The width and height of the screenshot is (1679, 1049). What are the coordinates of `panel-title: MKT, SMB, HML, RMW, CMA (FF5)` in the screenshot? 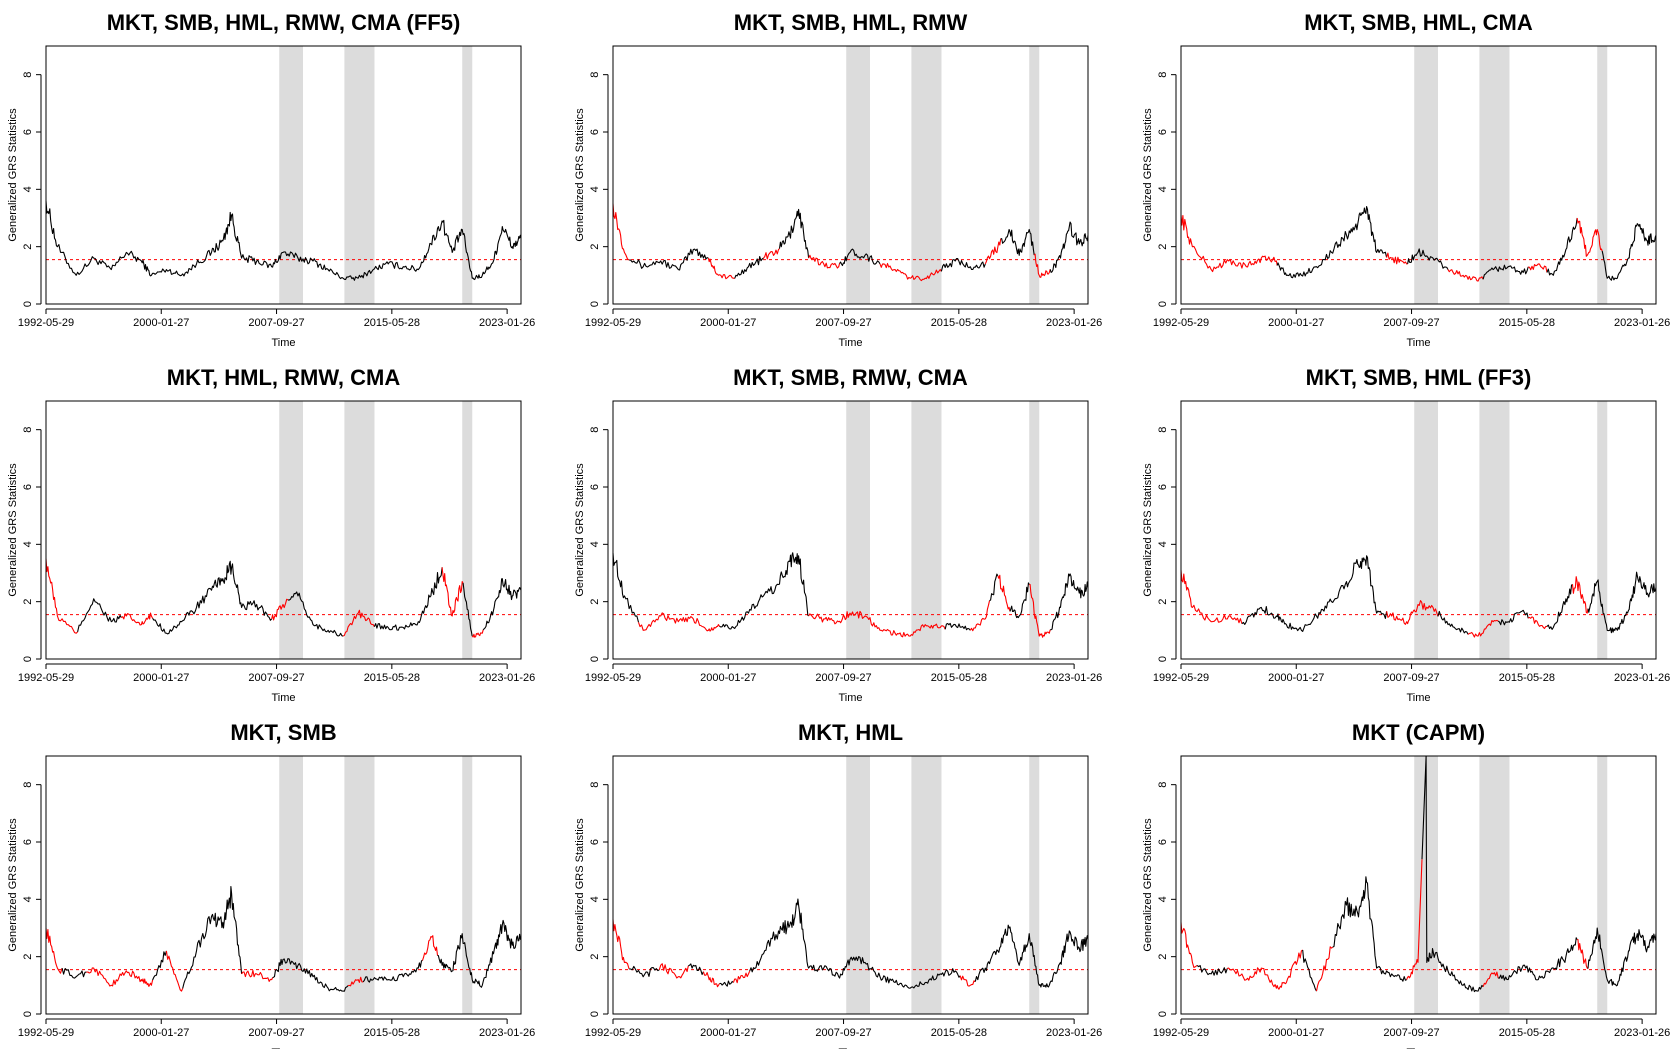 It's located at (284, 22).